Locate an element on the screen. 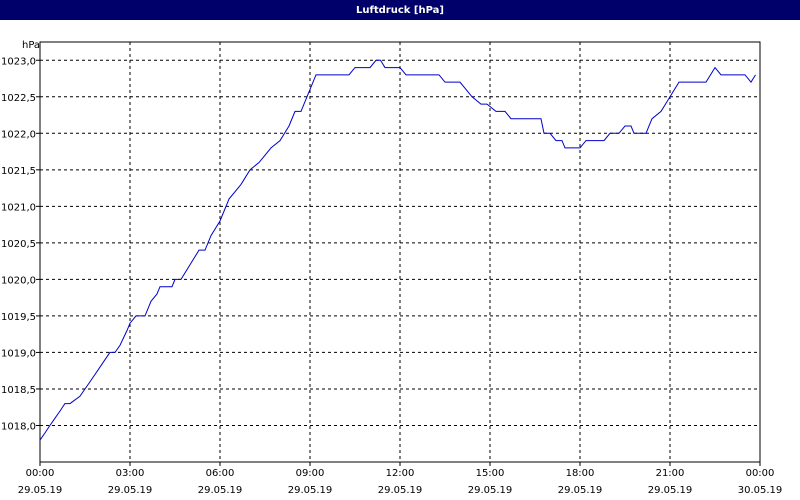  y-tick-label: 1023,0 is located at coordinates (18, 61).